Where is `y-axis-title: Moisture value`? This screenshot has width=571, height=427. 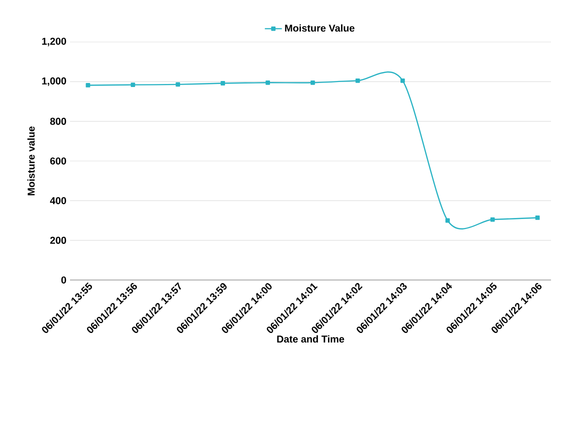 y-axis-title: Moisture value is located at coordinates (31, 161).